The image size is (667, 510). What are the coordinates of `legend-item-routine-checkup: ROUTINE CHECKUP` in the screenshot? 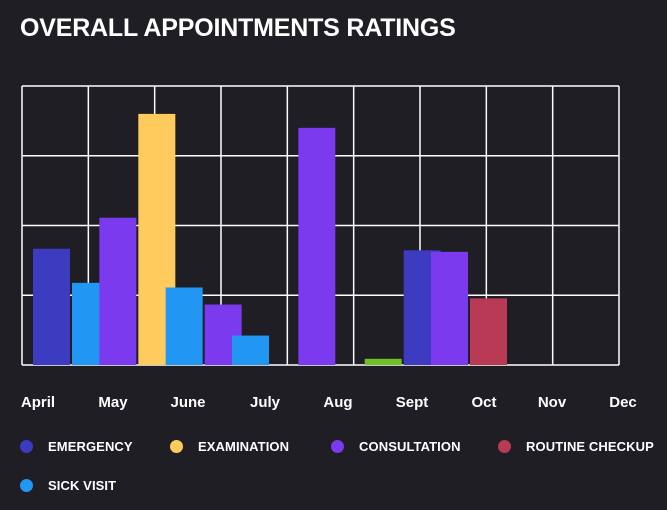 It's located at (576, 446).